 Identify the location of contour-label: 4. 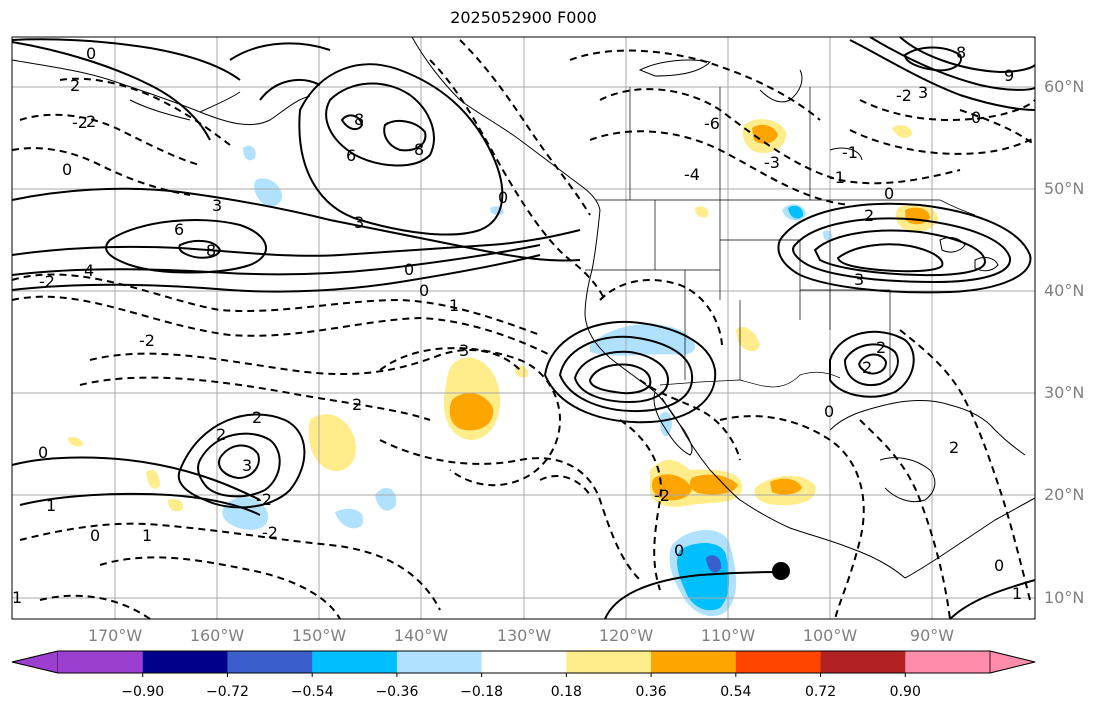
(89, 270).